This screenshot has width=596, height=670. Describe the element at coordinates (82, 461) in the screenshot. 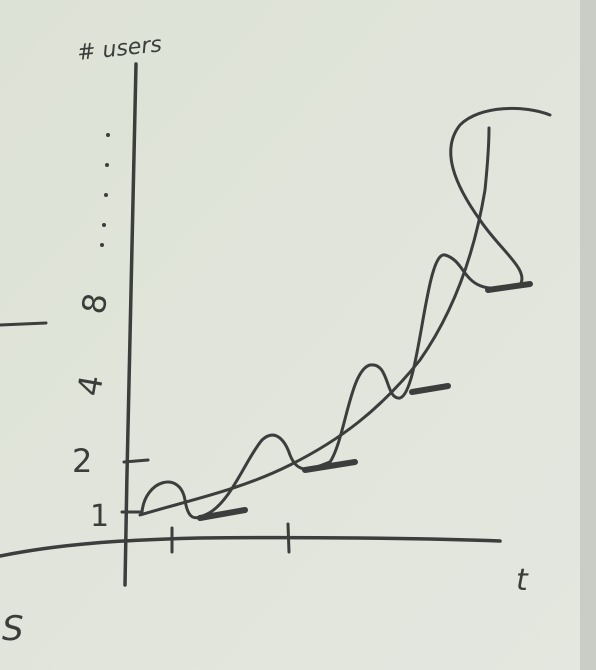

I see `y-label: 2` at that location.